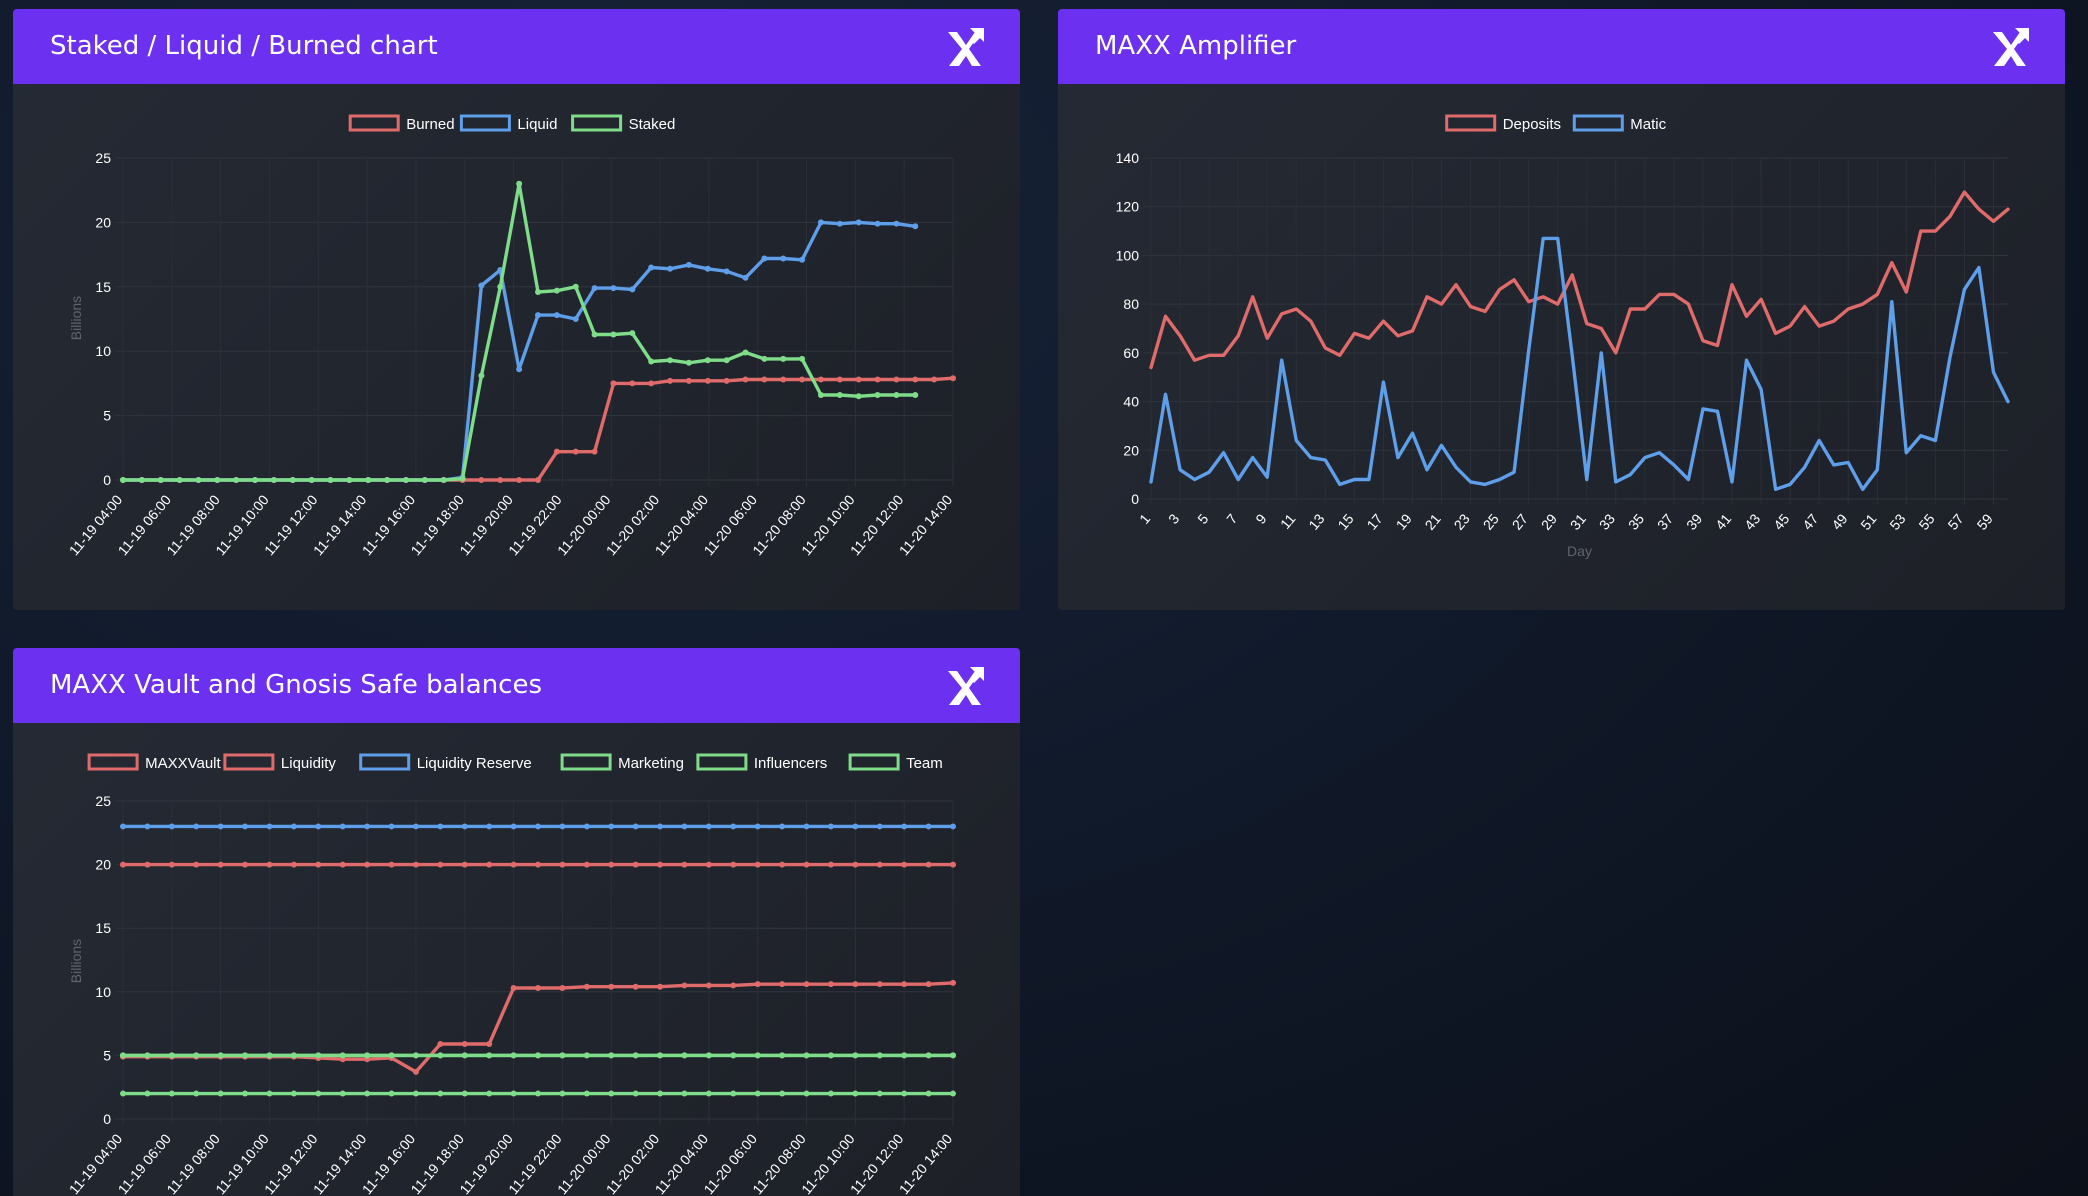 This screenshot has width=2088, height=1196. Describe the element at coordinates (1723, 521) in the screenshot. I see `x-tick-label: 41` at that location.